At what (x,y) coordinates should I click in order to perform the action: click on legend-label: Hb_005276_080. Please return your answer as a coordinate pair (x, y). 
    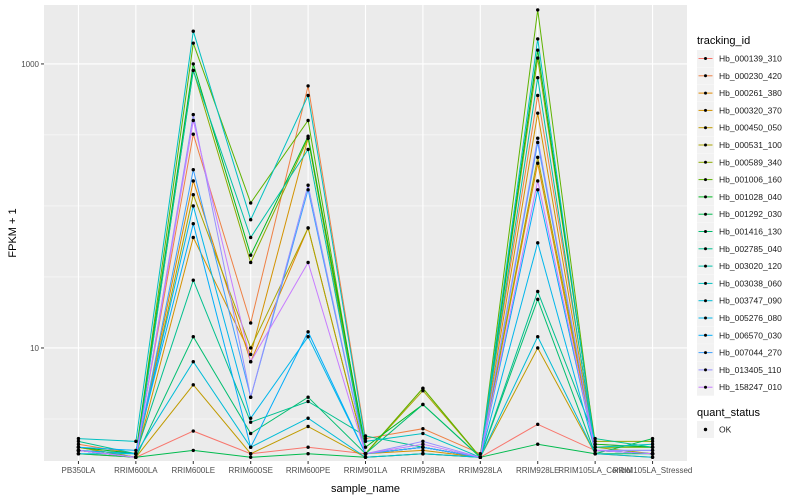
    Looking at the image, I should click on (750, 318).